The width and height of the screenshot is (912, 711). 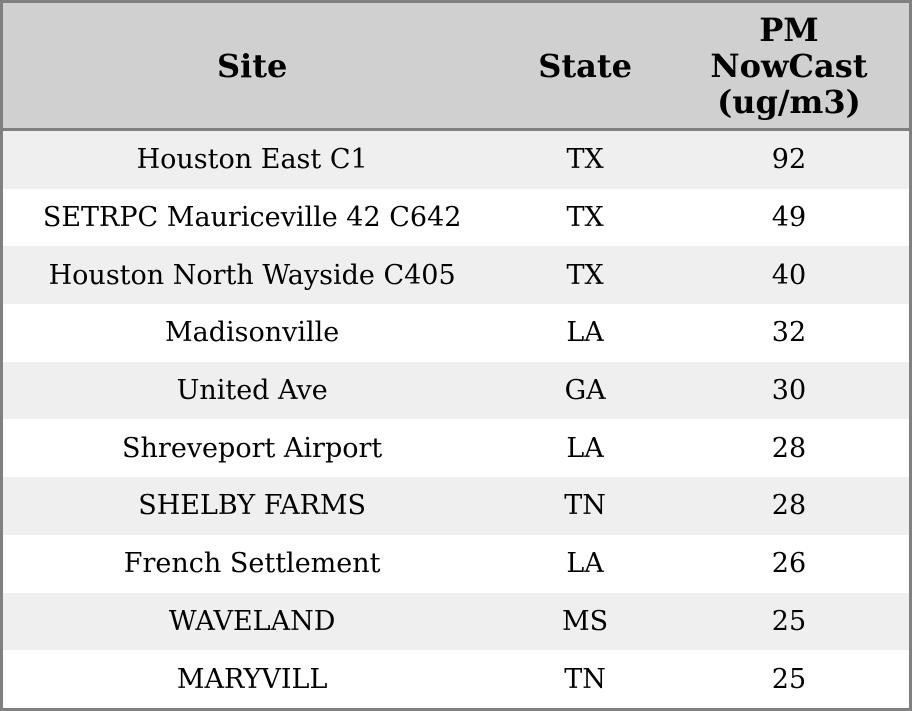 What do you see at coordinates (252, 391) in the screenshot?
I see `site-cell: United Ave` at bounding box center [252, 391].